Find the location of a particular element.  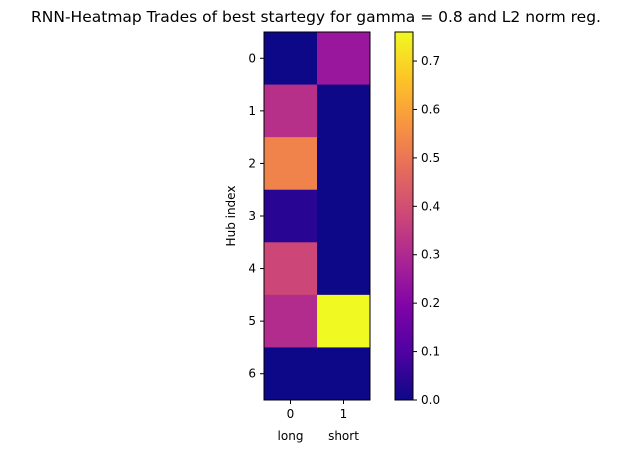

colorbar-tick-label: 0.4 is located at coordinates (430, 206).